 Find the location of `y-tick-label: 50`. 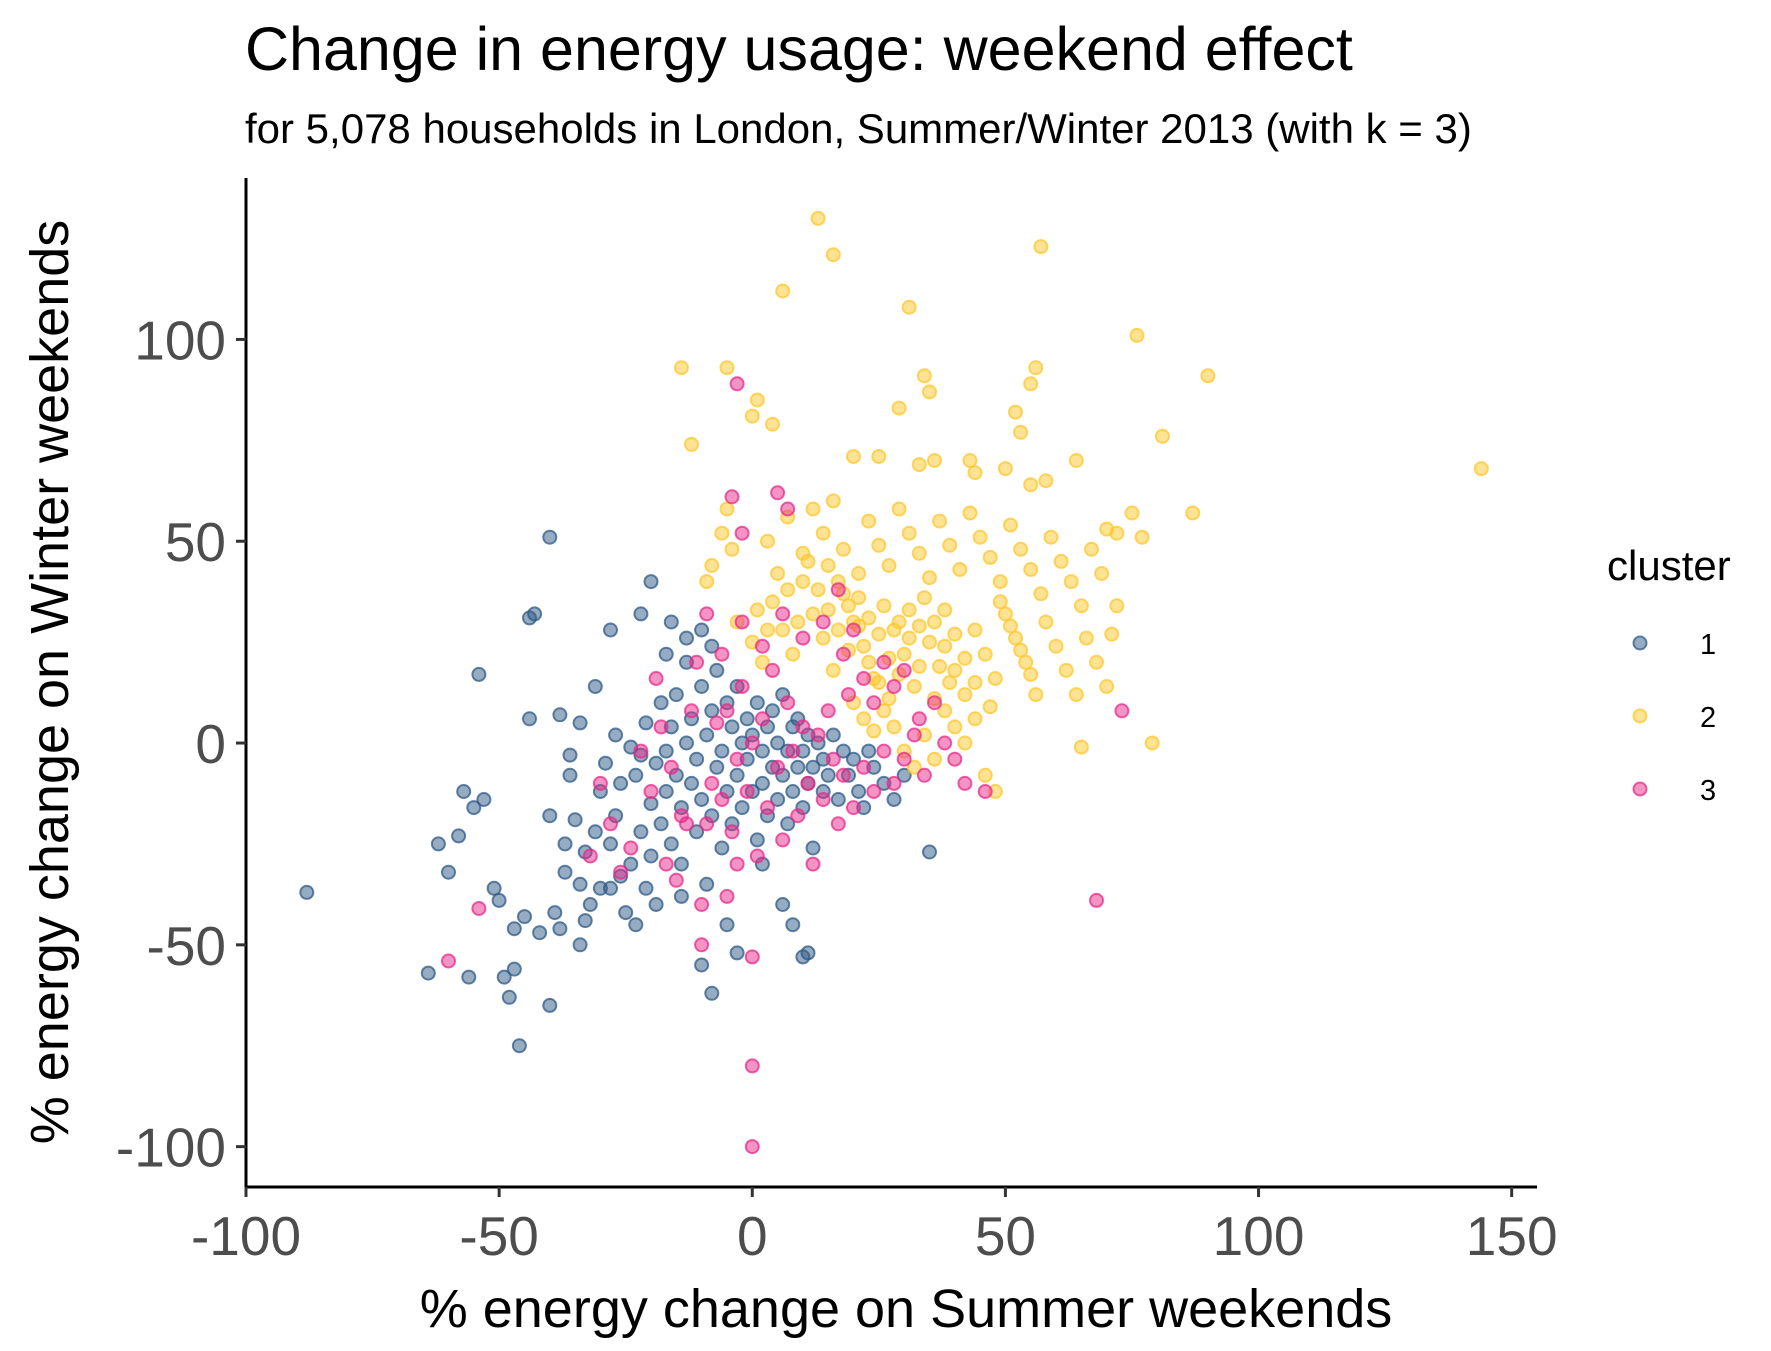

y-tick-label: 50 is located at coordinates (195, 542).